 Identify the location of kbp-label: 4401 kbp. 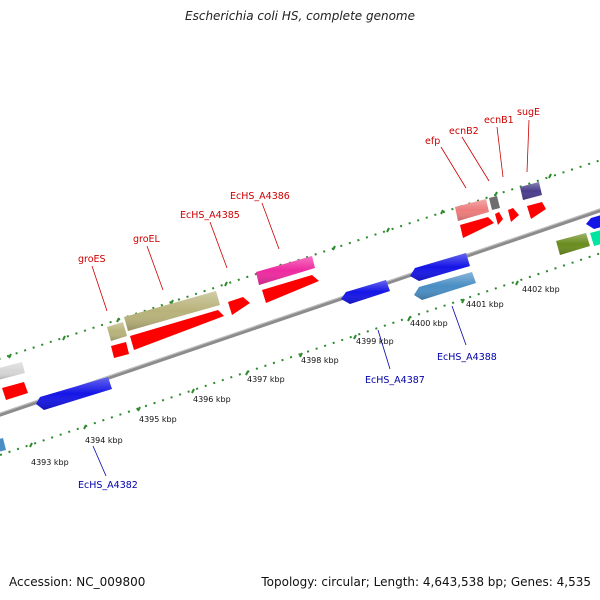
(485, 304).